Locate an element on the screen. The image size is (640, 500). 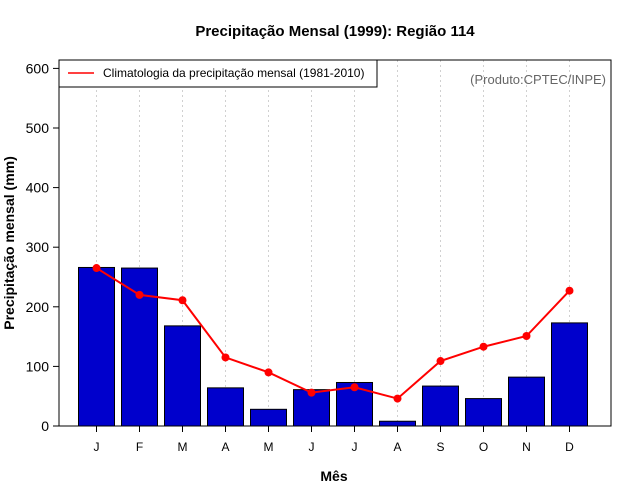
x-axis-label: Mês is located at coordinates (333, 476).